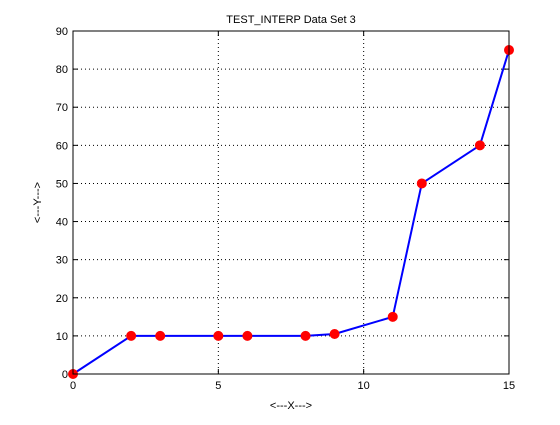  I want to click on y-tick-label: 10, so click(62, 337).